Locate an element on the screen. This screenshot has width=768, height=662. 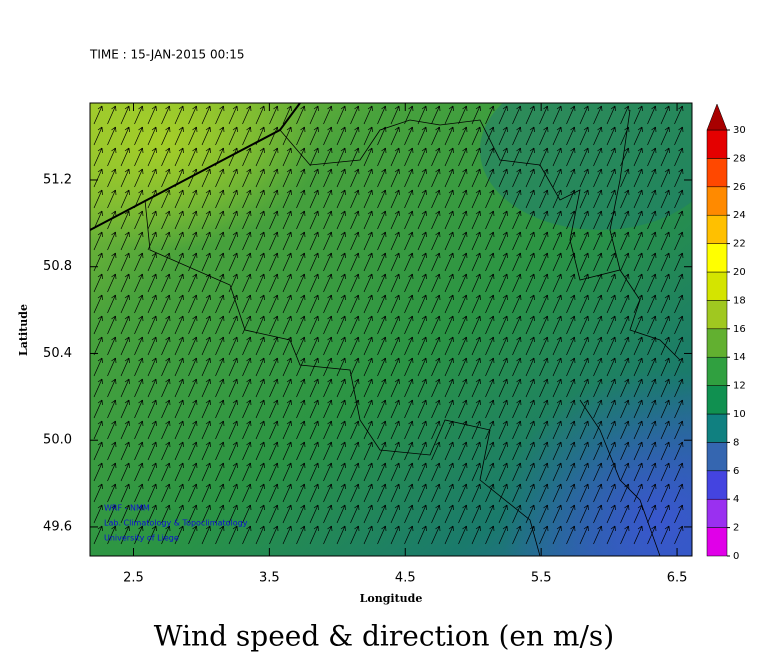
colorbar-label: 22 is located at coordinates (739, 244).